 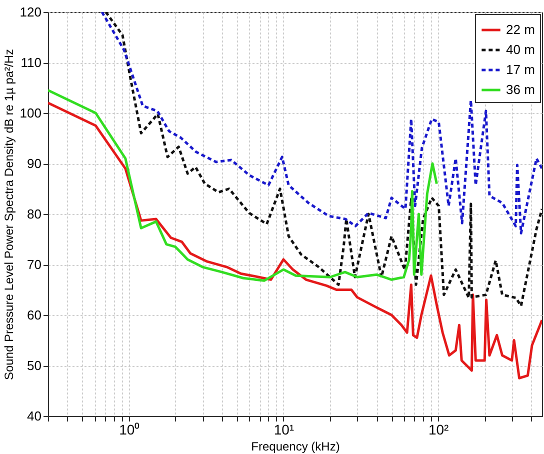 What do you see at coordinates (284, 430) in the screenshot?
I see `x-tick-label: 10¹` at bounding box center [284, 430].